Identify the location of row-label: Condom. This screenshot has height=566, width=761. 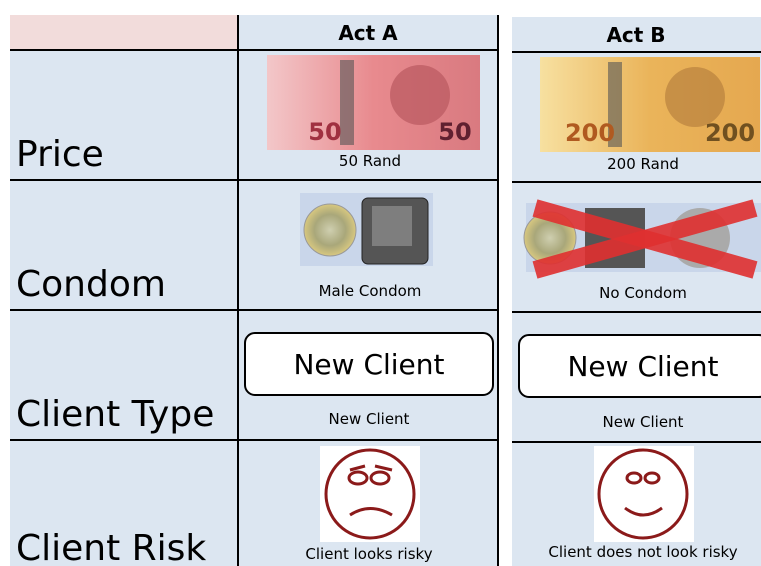
(91, 284).